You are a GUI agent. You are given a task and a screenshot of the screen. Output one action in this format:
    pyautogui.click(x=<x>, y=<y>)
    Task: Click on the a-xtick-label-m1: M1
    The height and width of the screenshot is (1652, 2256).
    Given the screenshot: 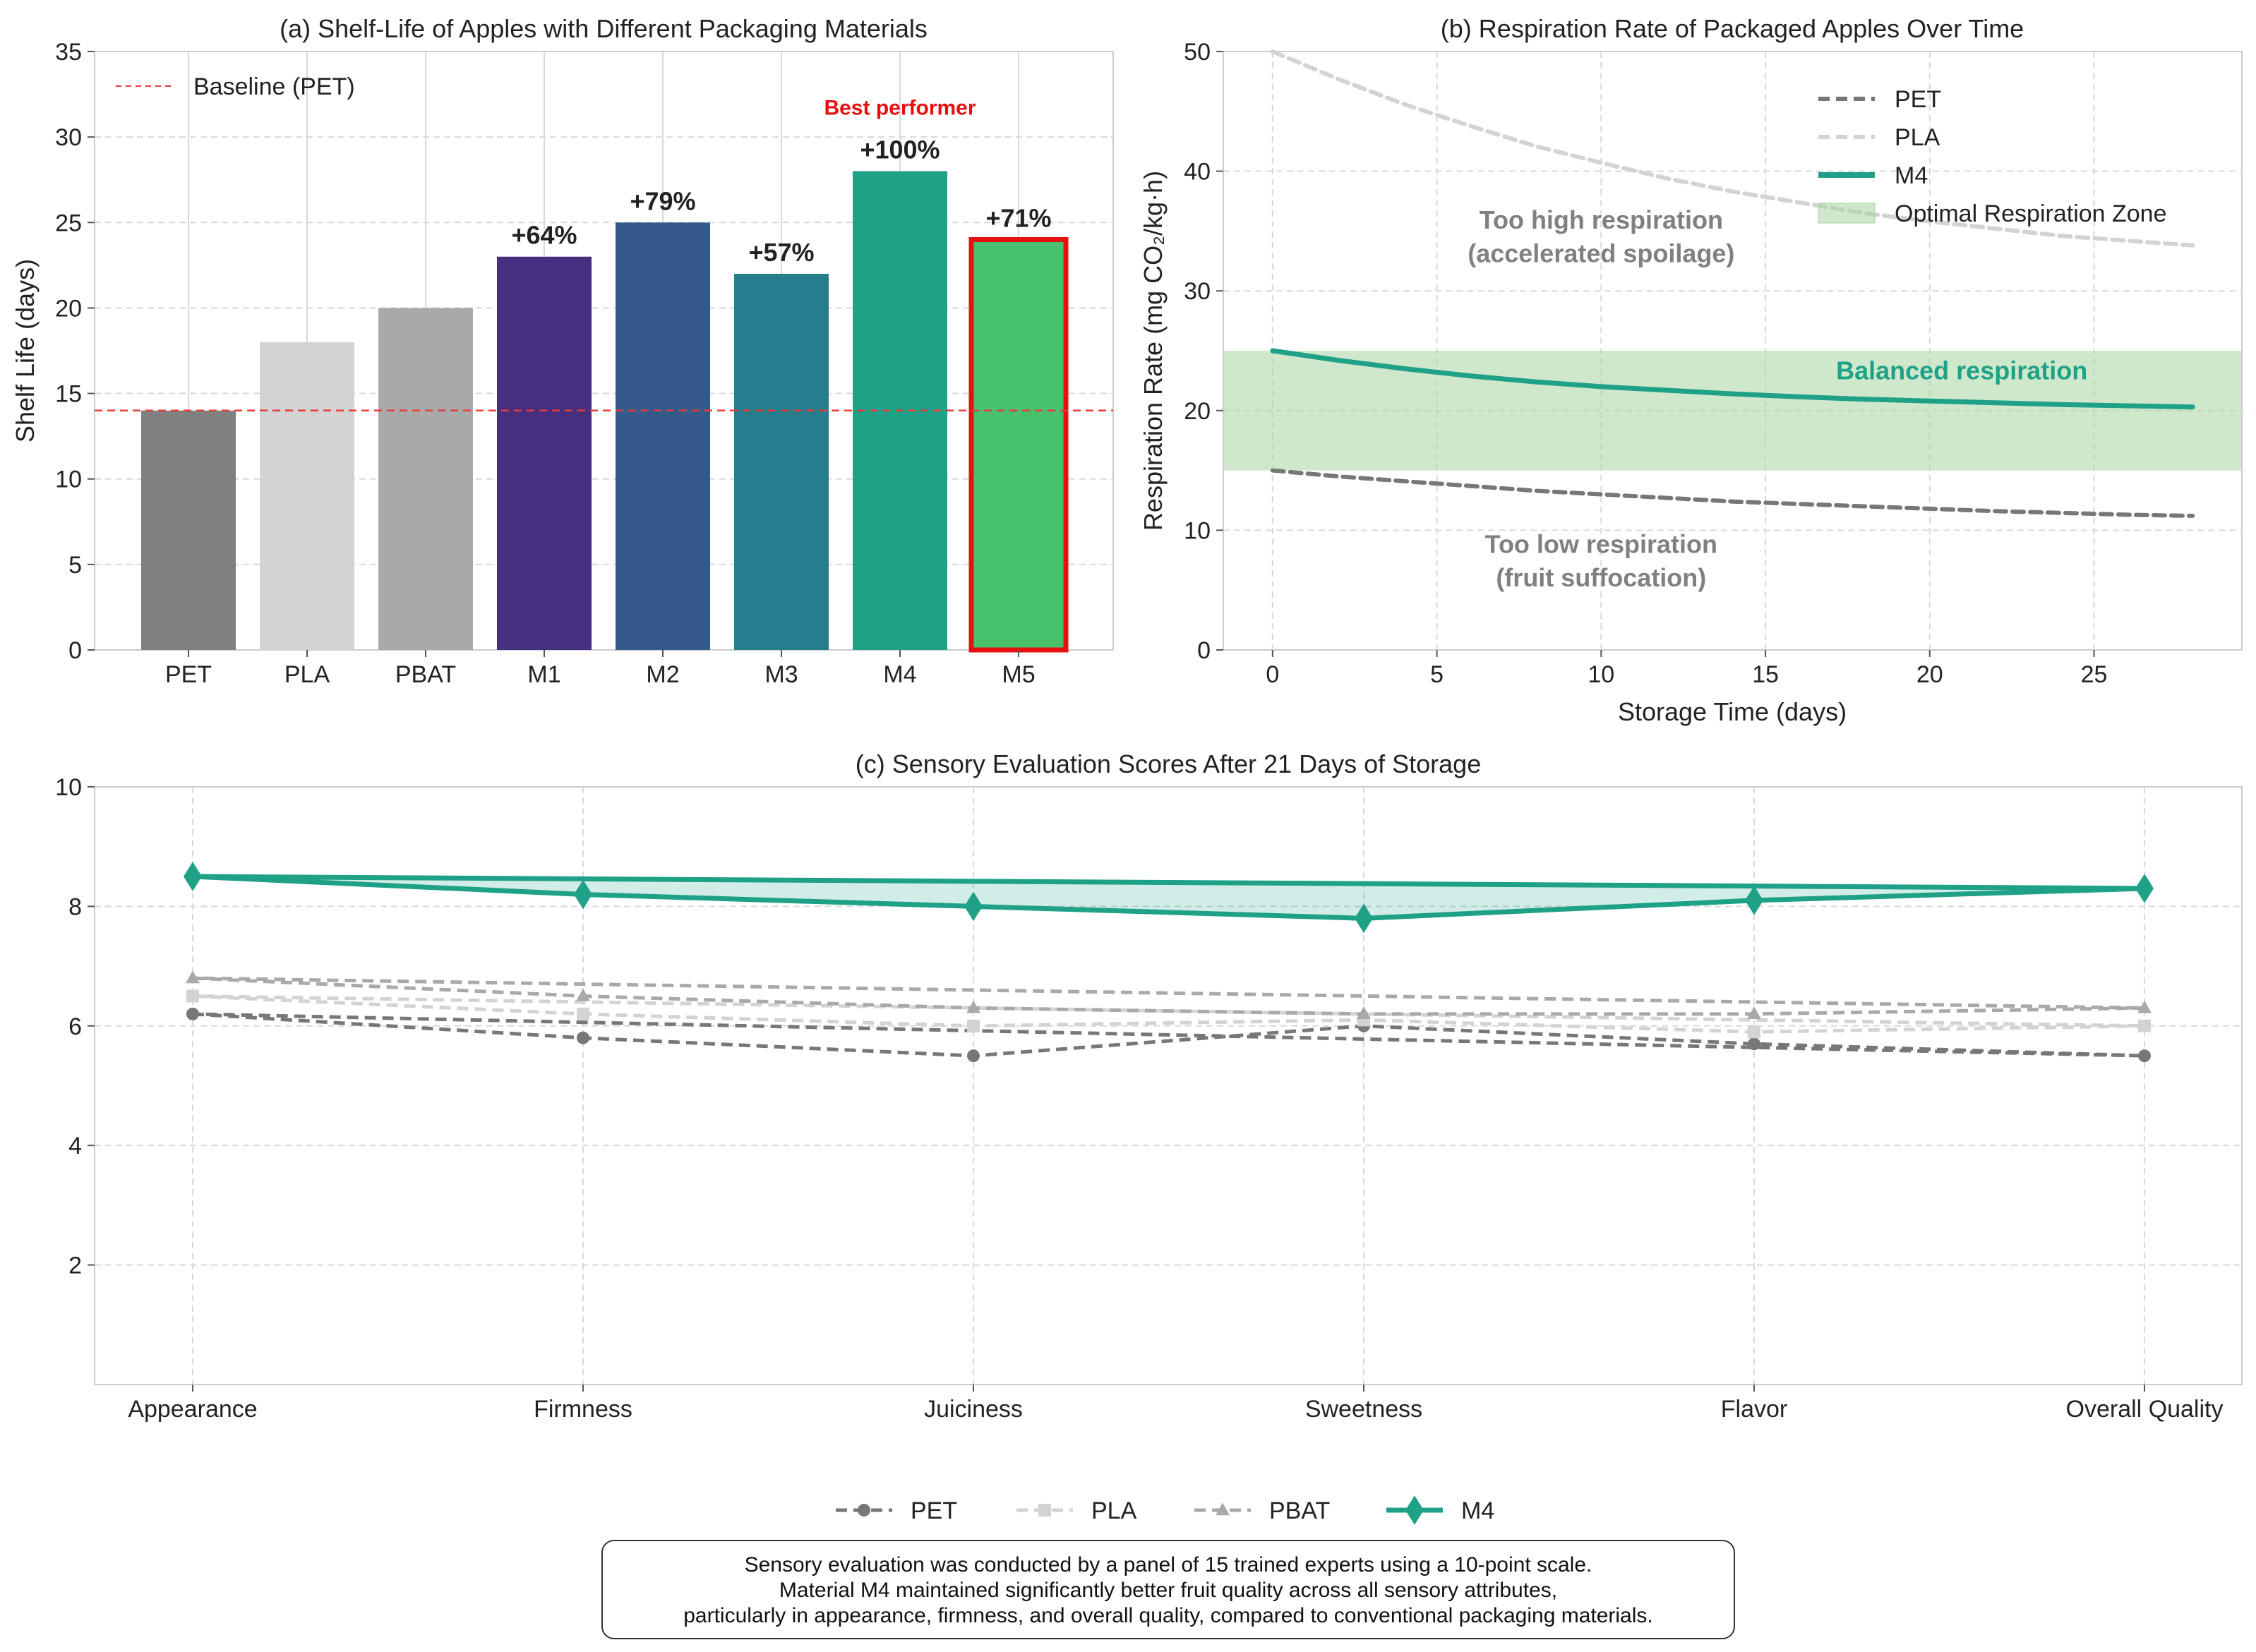 What is the action you would take?
    pyautogui.click(x=544, y=674)
    